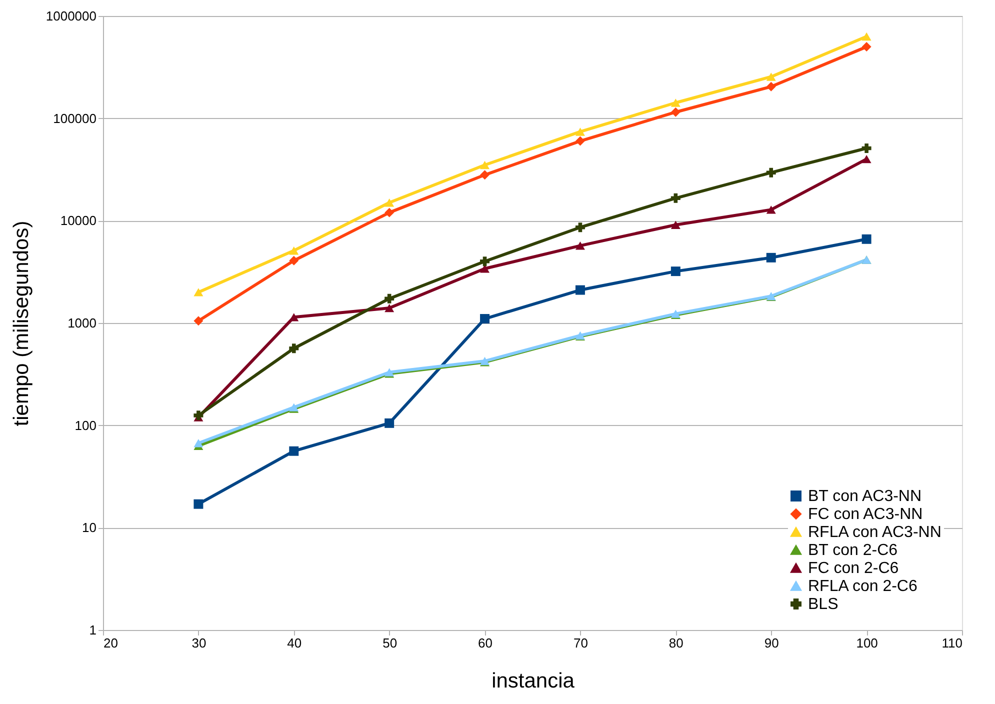 This screenshot has height=704, width=995. Describe the element at coordinates (21, 323) in the screenshot. I see `y-axis-title: tiempo (milisegundos)` at that location.